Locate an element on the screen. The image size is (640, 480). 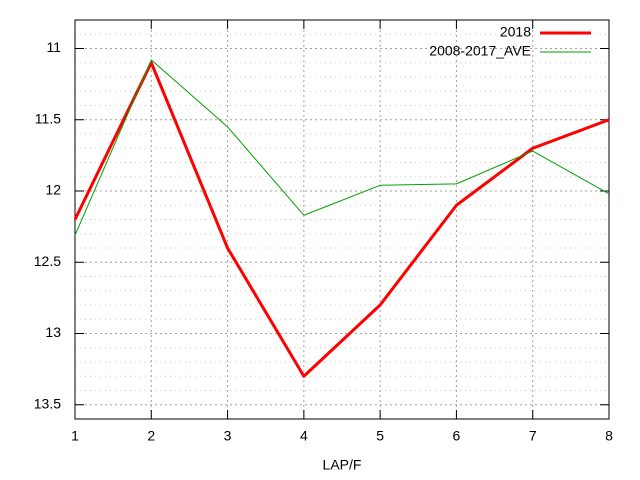
x-axis-label: LAP/F is located at coordinates (342, 465).